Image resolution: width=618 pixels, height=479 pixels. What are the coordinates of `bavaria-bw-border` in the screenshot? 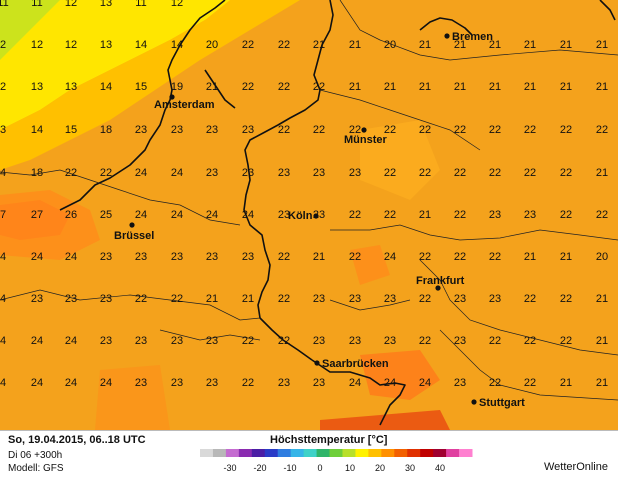 It's located at (518, 307).